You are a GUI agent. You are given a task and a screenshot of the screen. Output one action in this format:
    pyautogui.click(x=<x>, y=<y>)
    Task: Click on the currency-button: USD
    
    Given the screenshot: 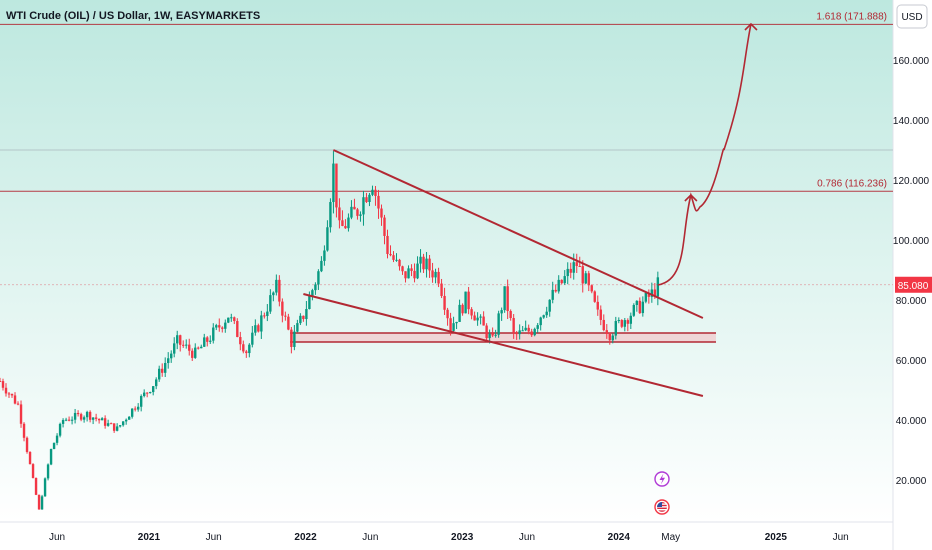 What is the action you would take?
    pyautogui.click(x=912, y=16)
    